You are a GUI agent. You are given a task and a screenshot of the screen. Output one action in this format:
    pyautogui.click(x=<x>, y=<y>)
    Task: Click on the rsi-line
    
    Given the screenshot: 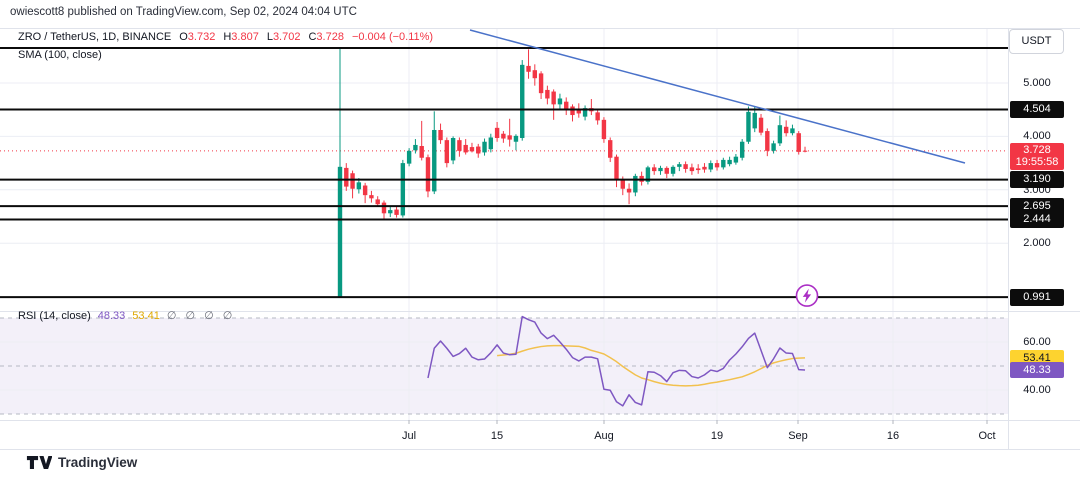 What is the action you would take?
    pyautogui.click(x=616, y=361)
    